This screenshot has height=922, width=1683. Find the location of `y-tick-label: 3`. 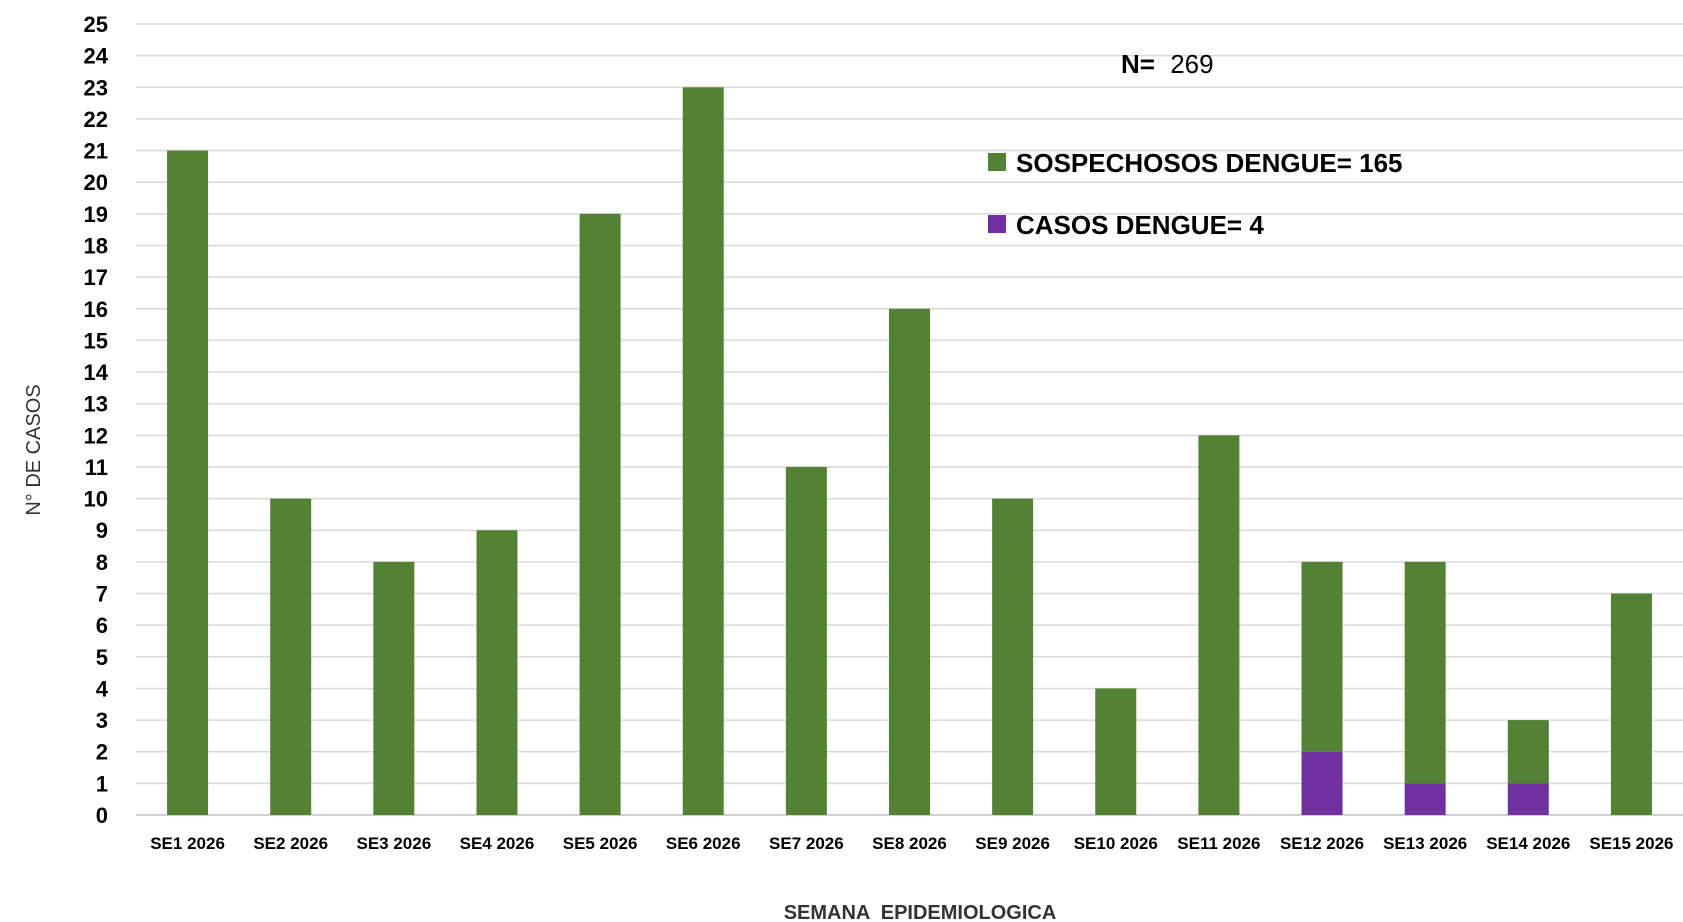

y-tick-label: 3 is located at coordinates (102, 720).